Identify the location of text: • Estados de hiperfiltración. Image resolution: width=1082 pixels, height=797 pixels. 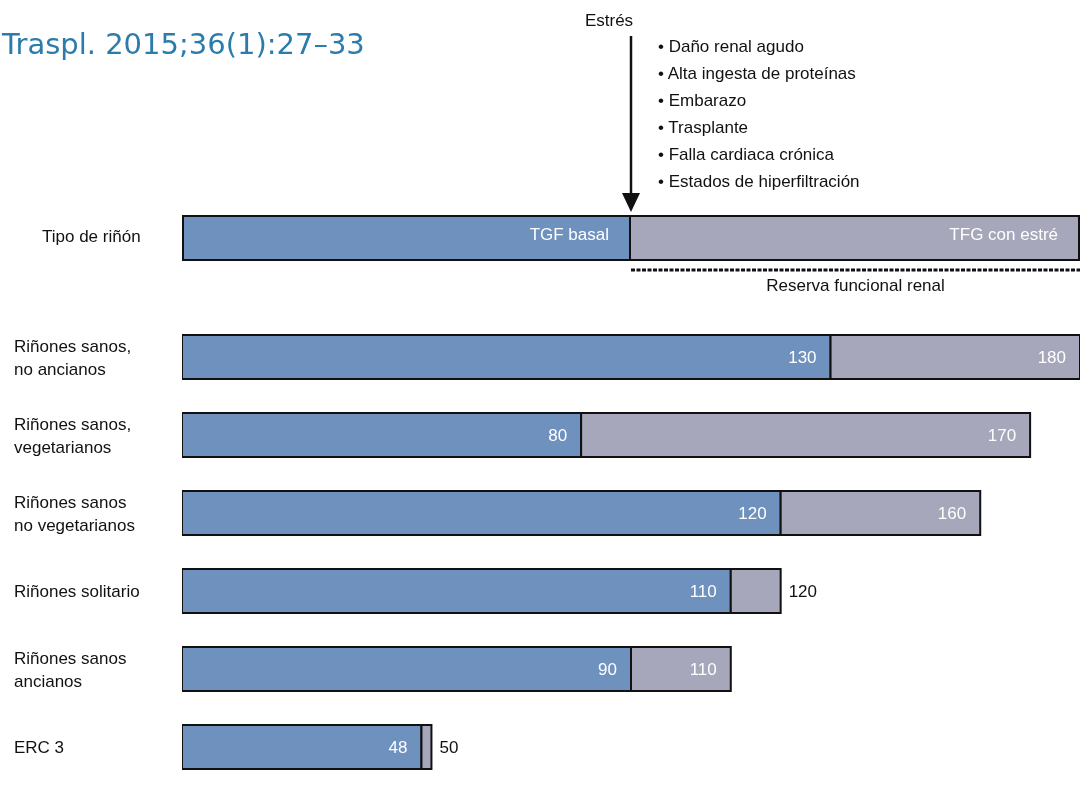
(759, 182).